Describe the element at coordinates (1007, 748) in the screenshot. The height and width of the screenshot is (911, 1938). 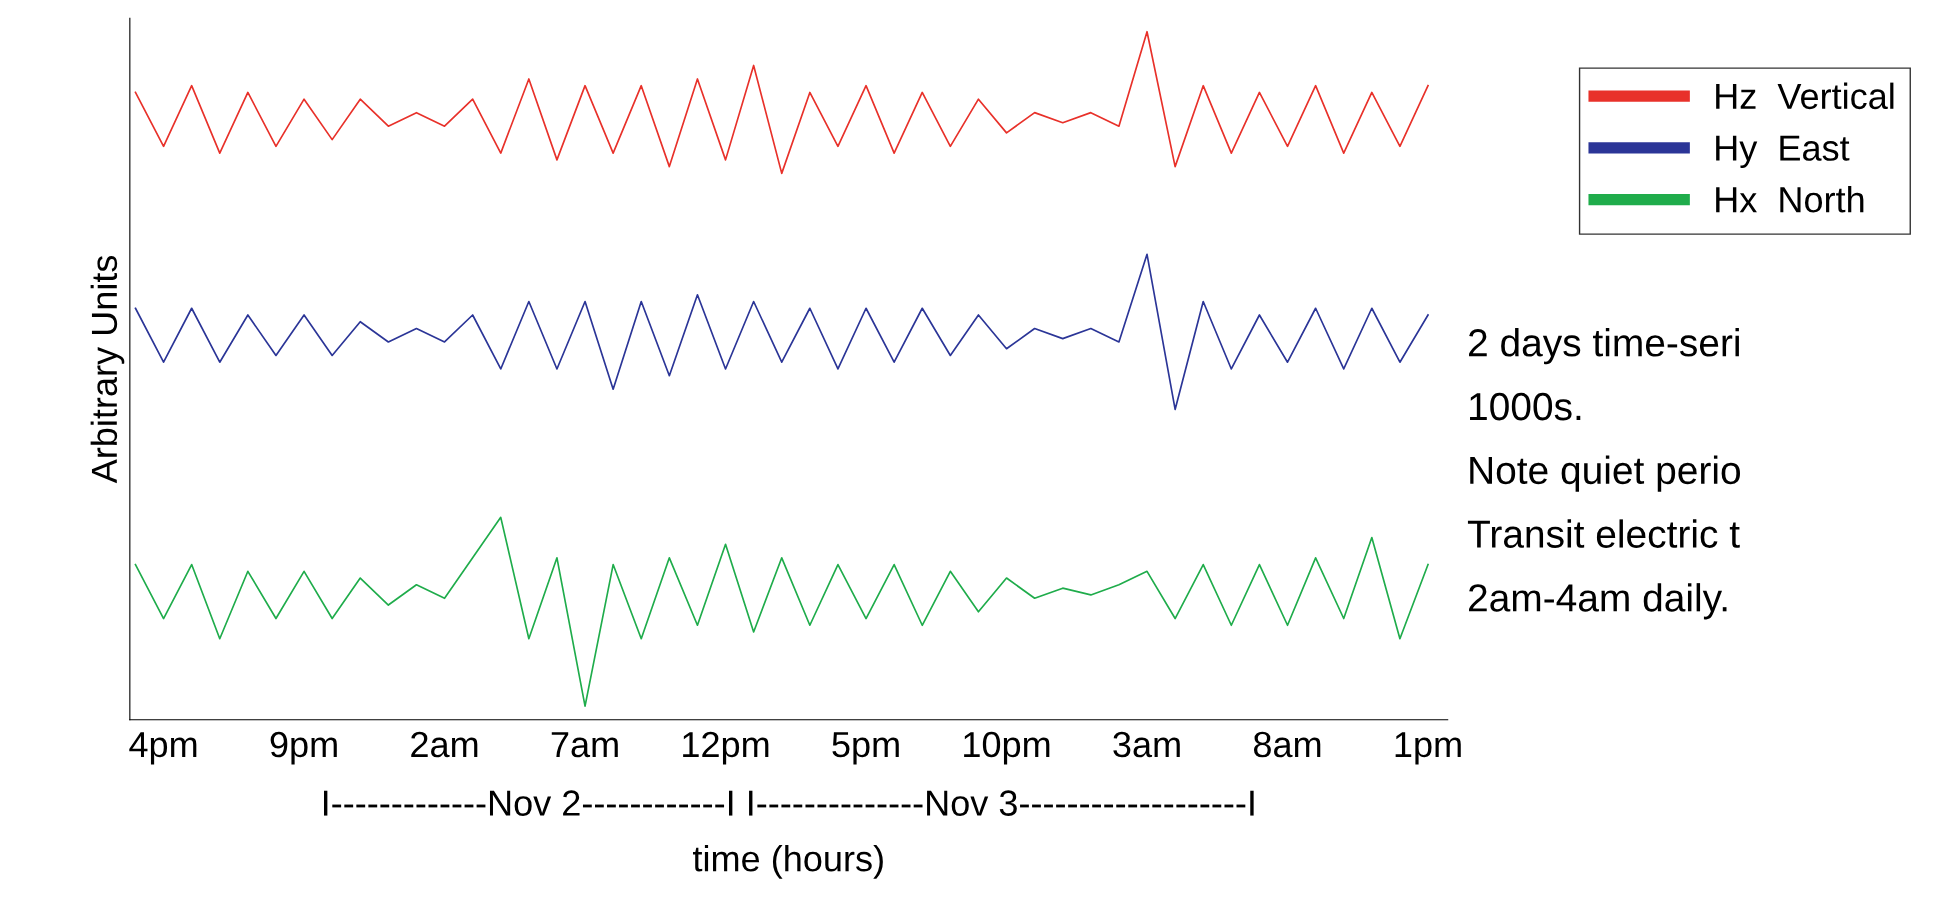
I see `x-tick-label: 10pm` at that location.